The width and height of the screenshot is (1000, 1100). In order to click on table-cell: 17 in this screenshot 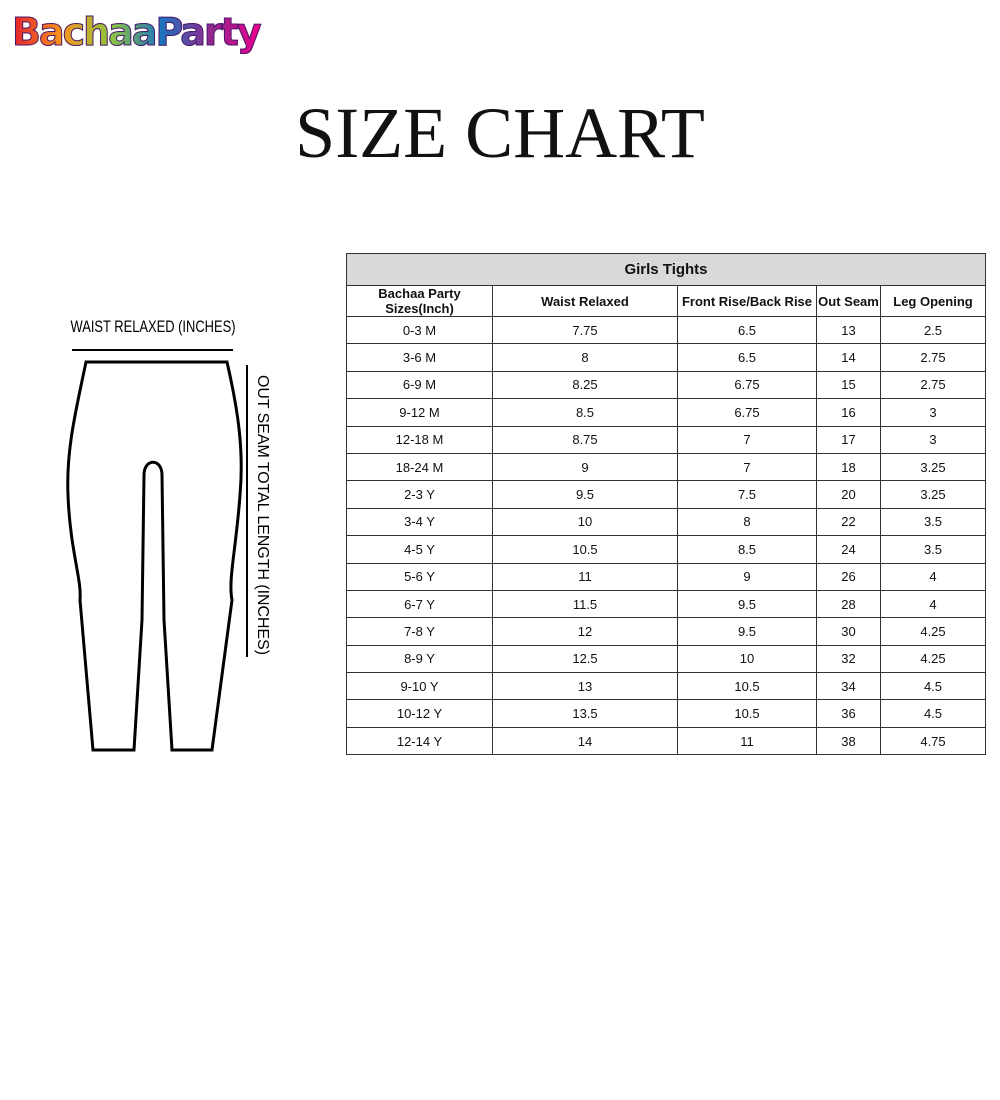, I will do `click(848, 439)`.